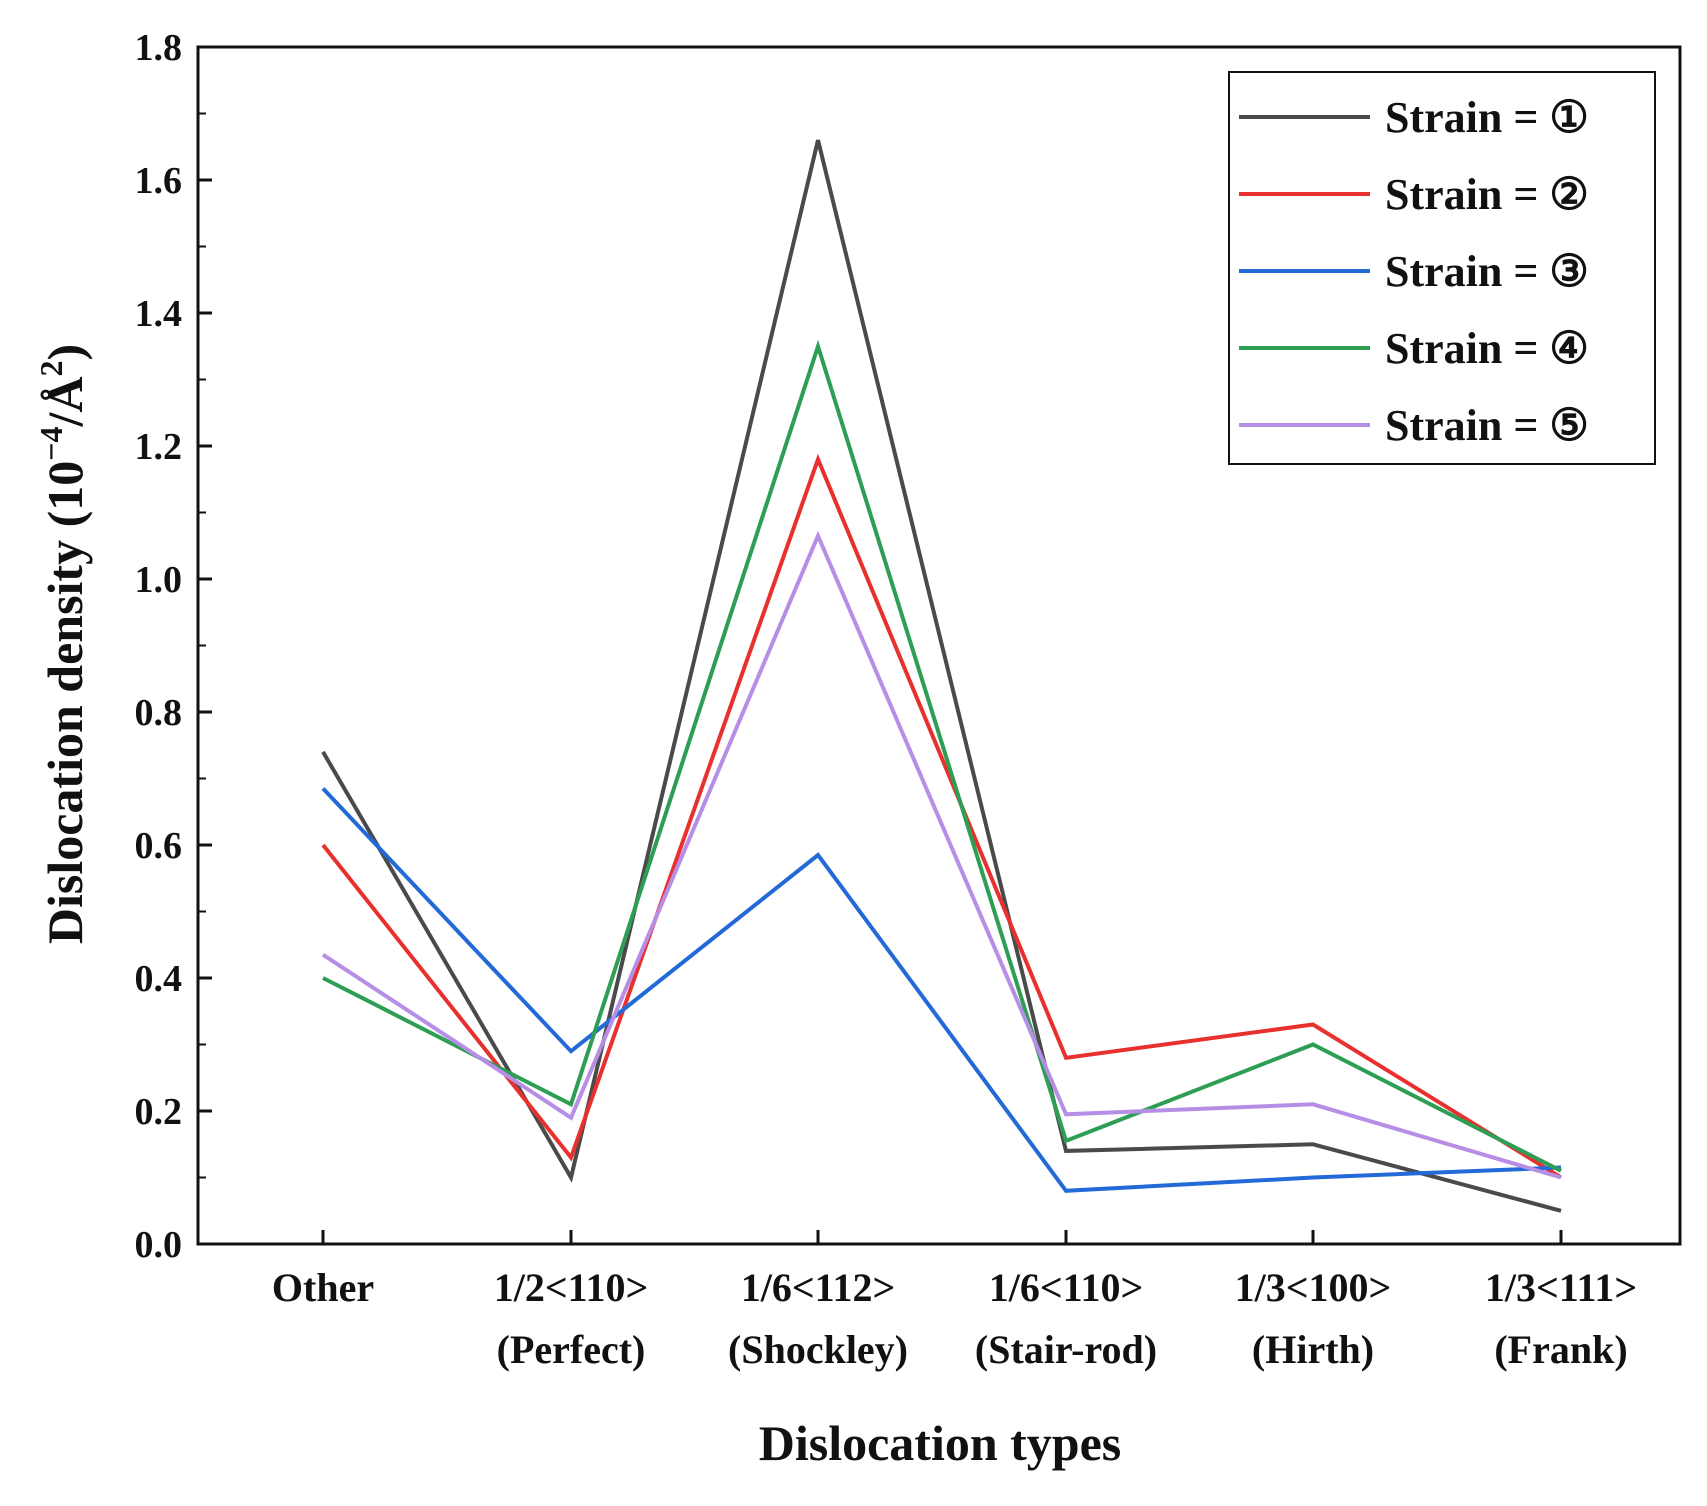 This screenshot has width=1707, height=1506. I want to click on y-tick-label: 0.8, so click(159, 713).